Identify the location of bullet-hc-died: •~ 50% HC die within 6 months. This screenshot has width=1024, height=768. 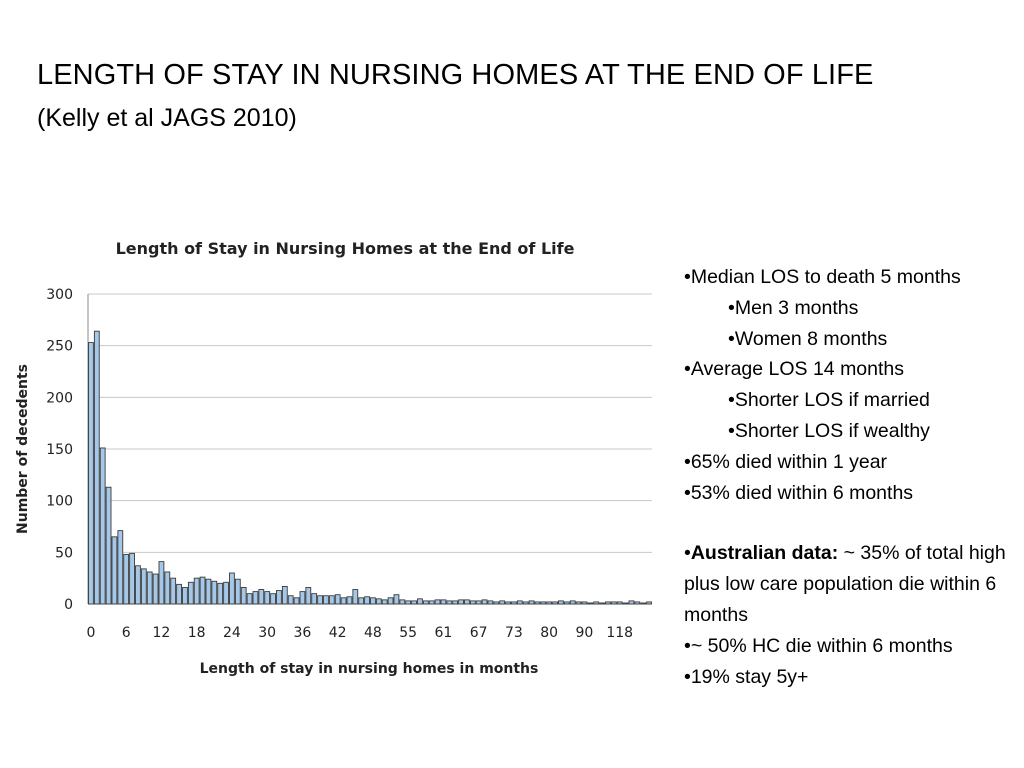
(818, 645).